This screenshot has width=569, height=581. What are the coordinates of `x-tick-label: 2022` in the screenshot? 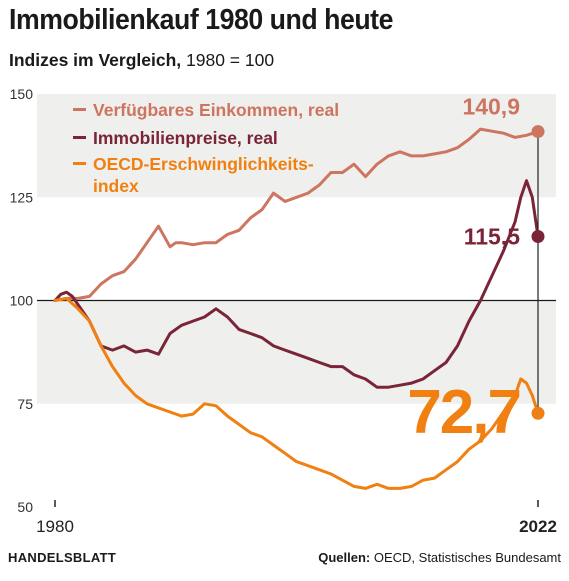 It's located at (538, 526).